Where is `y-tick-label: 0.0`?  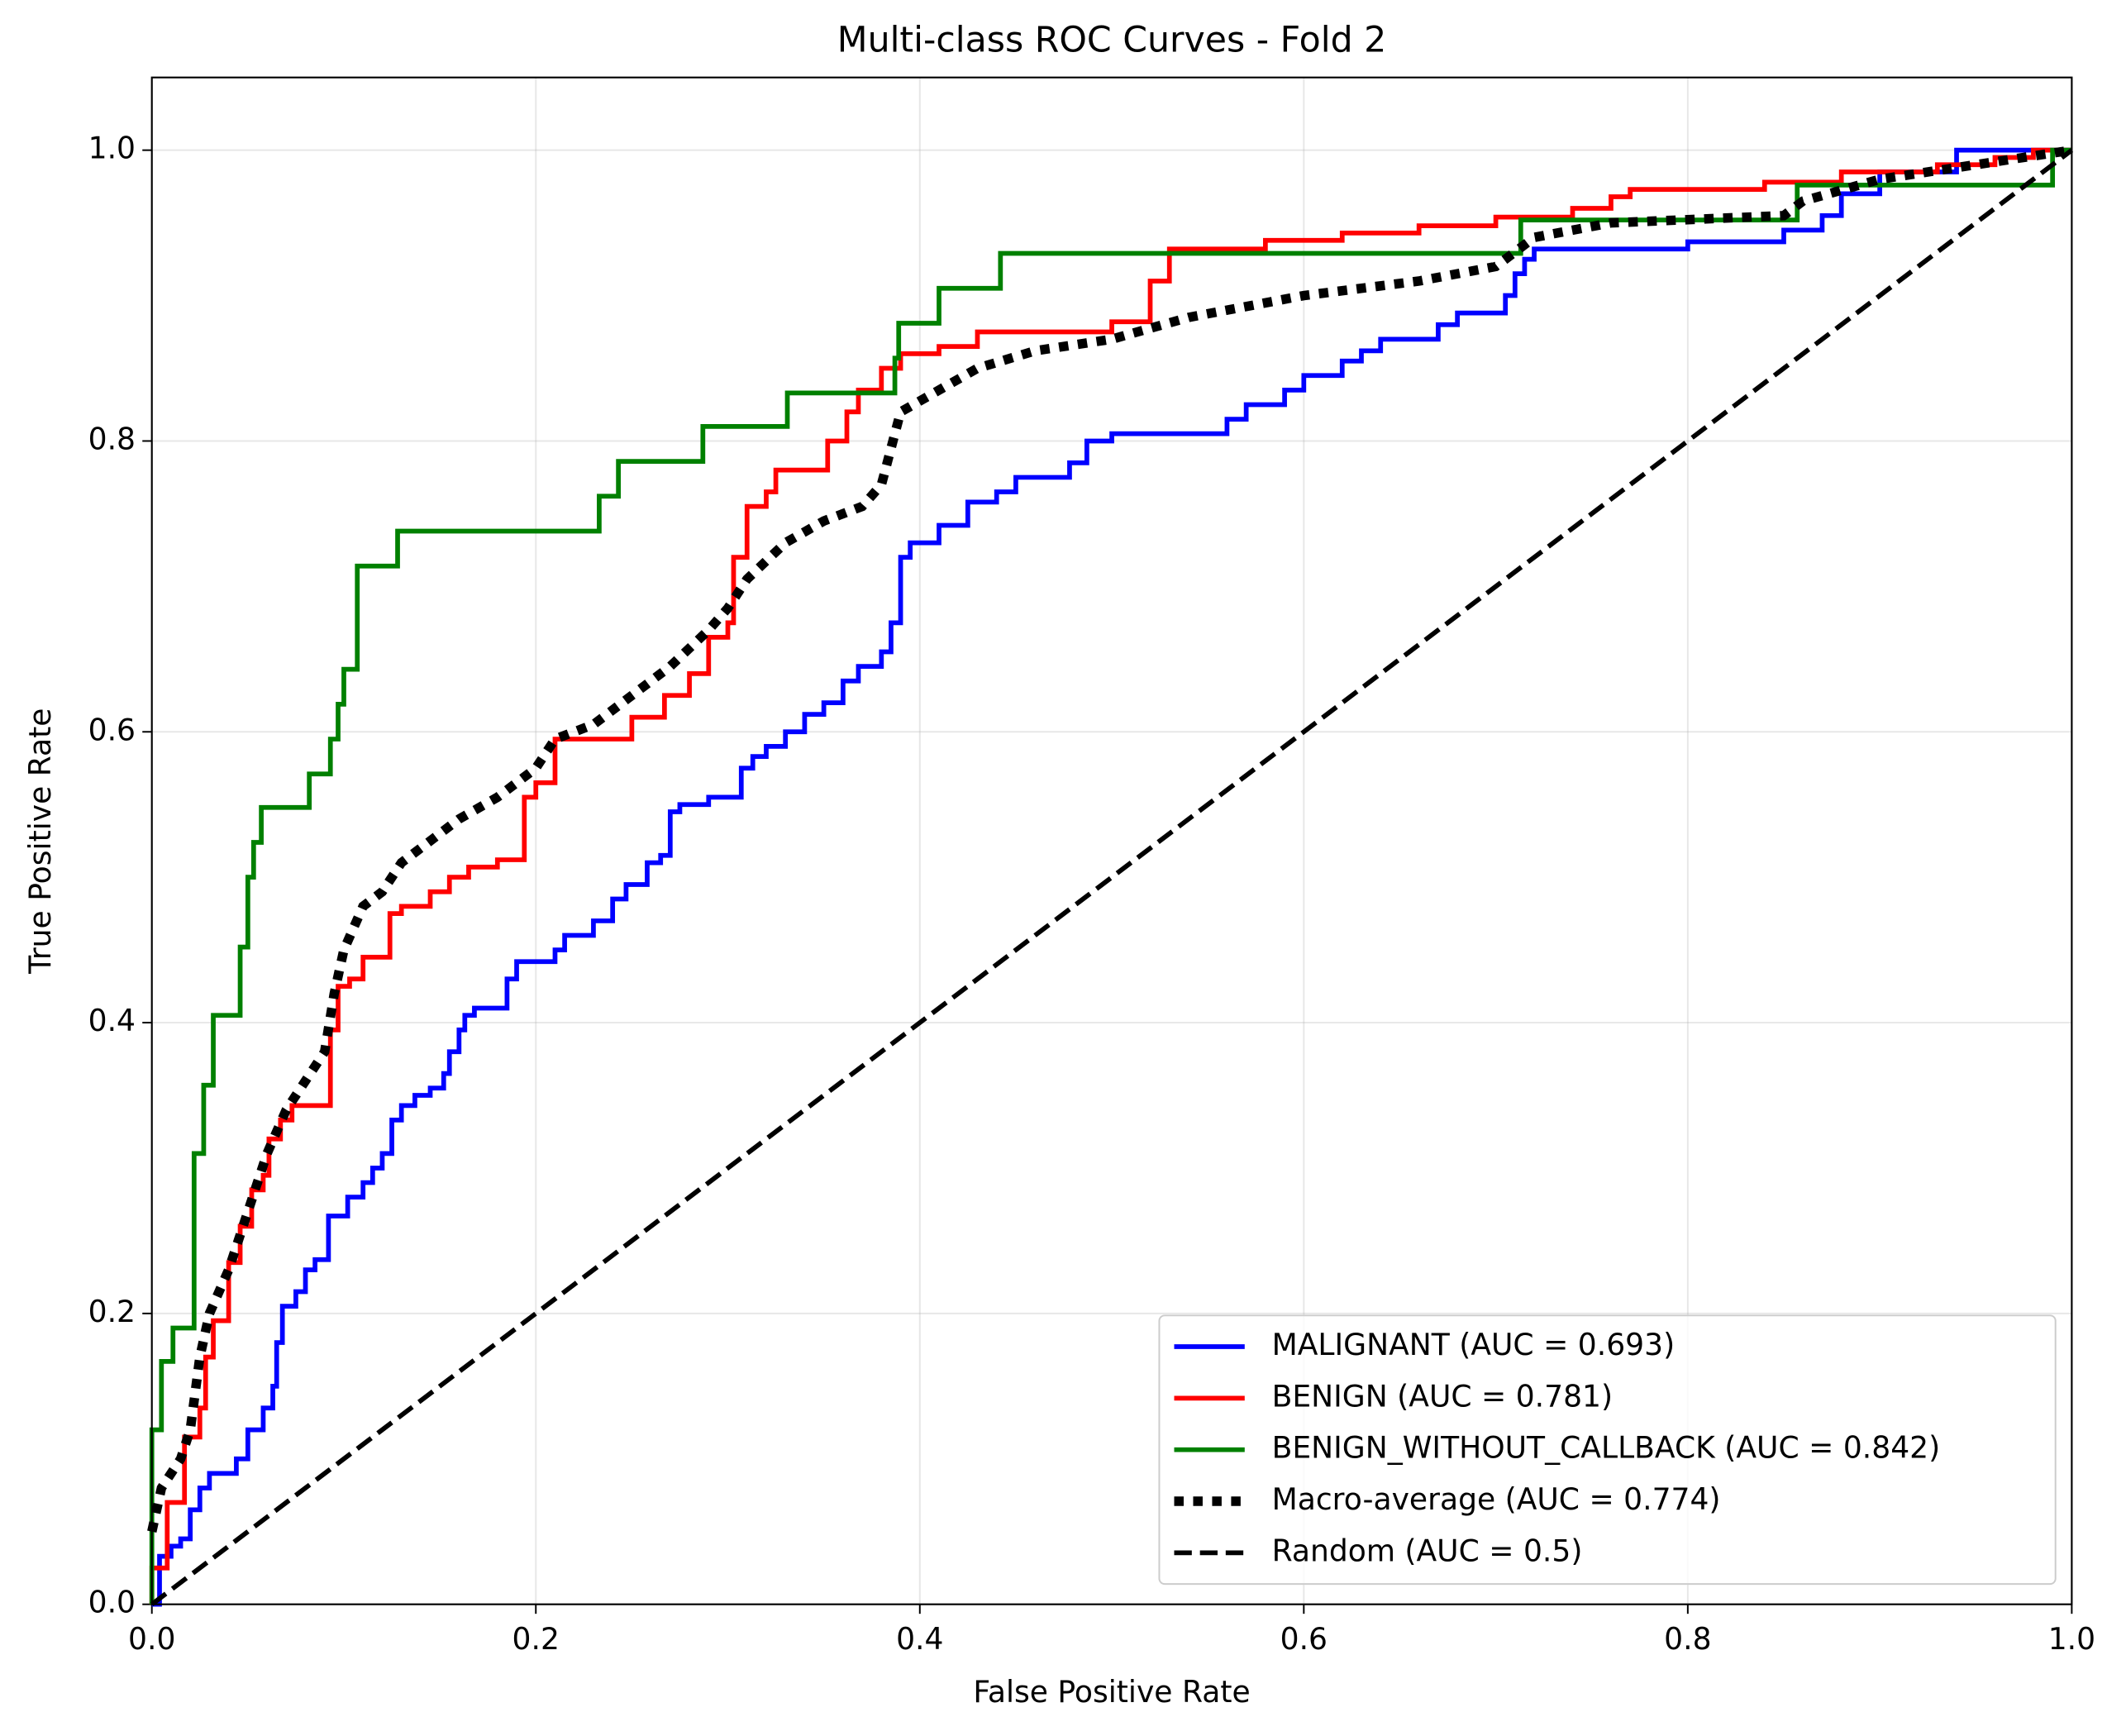
y-tick-label: 0.0 is located at coordinates (112, 1603).